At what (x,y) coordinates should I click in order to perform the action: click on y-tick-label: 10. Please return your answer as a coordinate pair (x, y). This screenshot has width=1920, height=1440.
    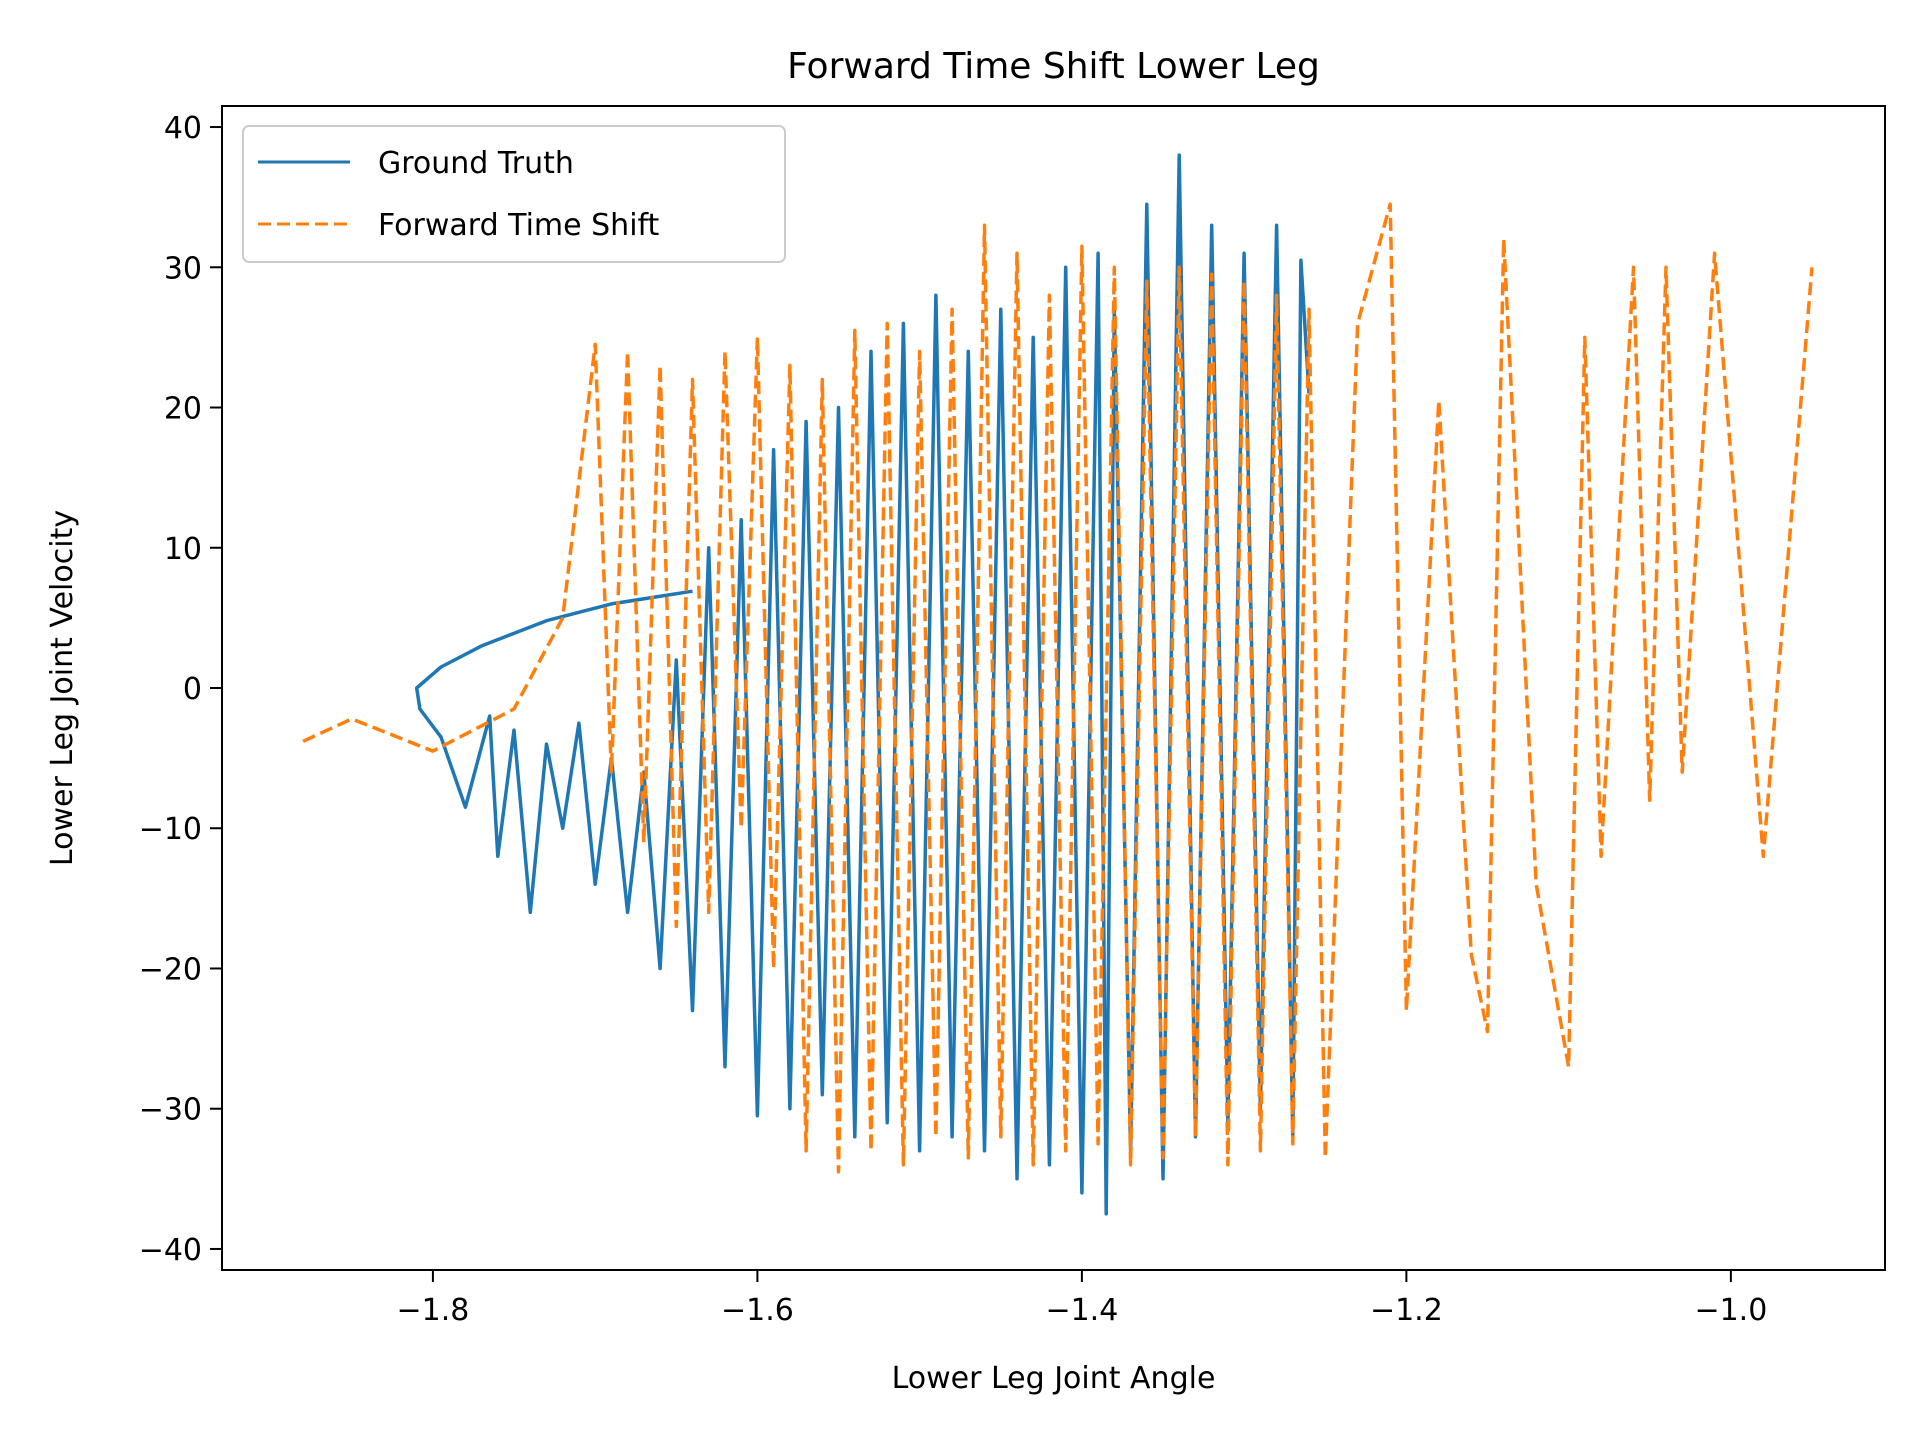
    Looking at the image, I should click on (183, 549).